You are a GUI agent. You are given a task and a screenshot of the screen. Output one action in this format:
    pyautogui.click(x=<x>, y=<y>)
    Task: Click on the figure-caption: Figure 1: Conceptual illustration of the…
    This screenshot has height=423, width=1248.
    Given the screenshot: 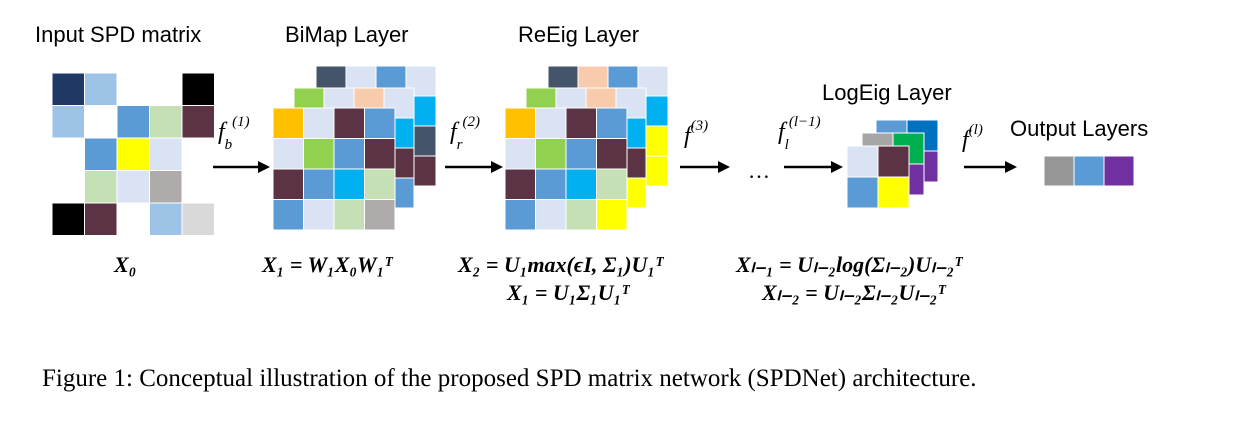 What is the action you would take?
    pyautogui.click(x=509, y=378)
    